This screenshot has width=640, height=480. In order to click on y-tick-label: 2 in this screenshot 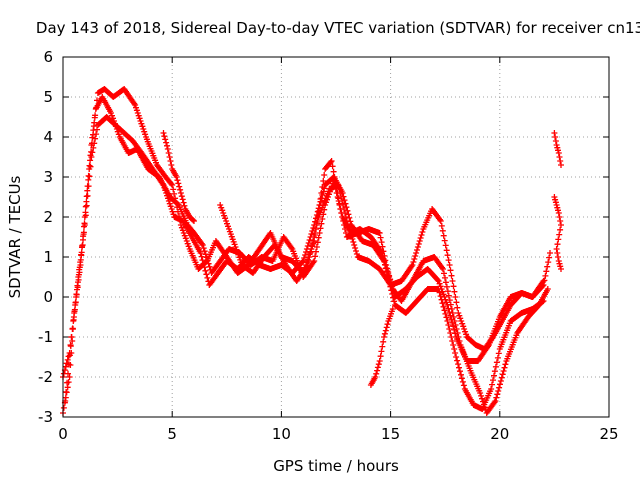, I will do `click(48, 217)`.